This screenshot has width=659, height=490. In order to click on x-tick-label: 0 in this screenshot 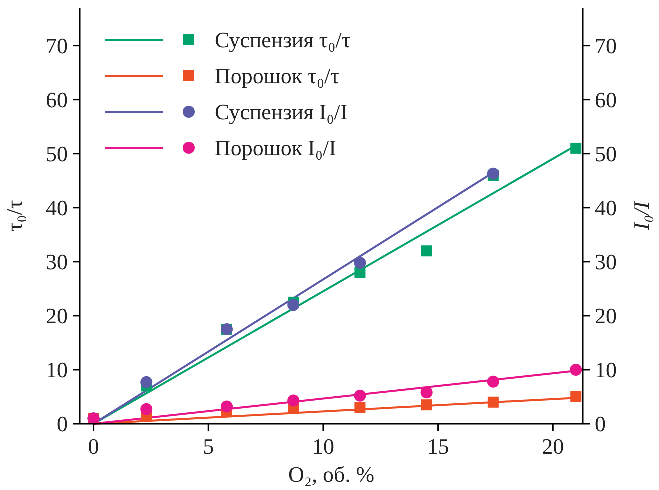, I will do `click(94, 446)`.